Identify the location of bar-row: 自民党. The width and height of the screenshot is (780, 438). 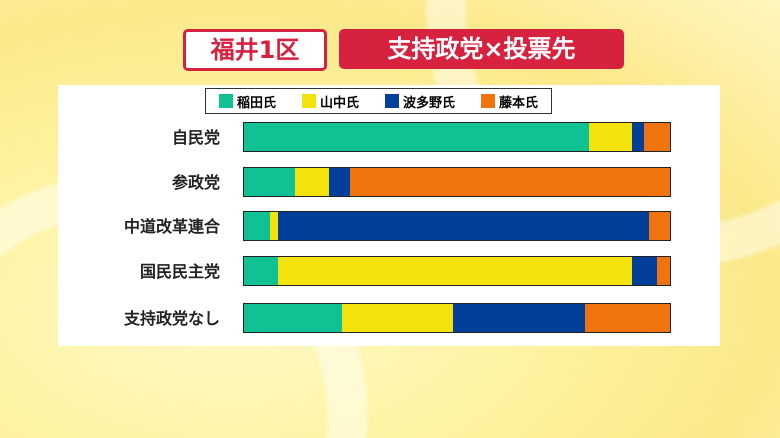
(389, 138).